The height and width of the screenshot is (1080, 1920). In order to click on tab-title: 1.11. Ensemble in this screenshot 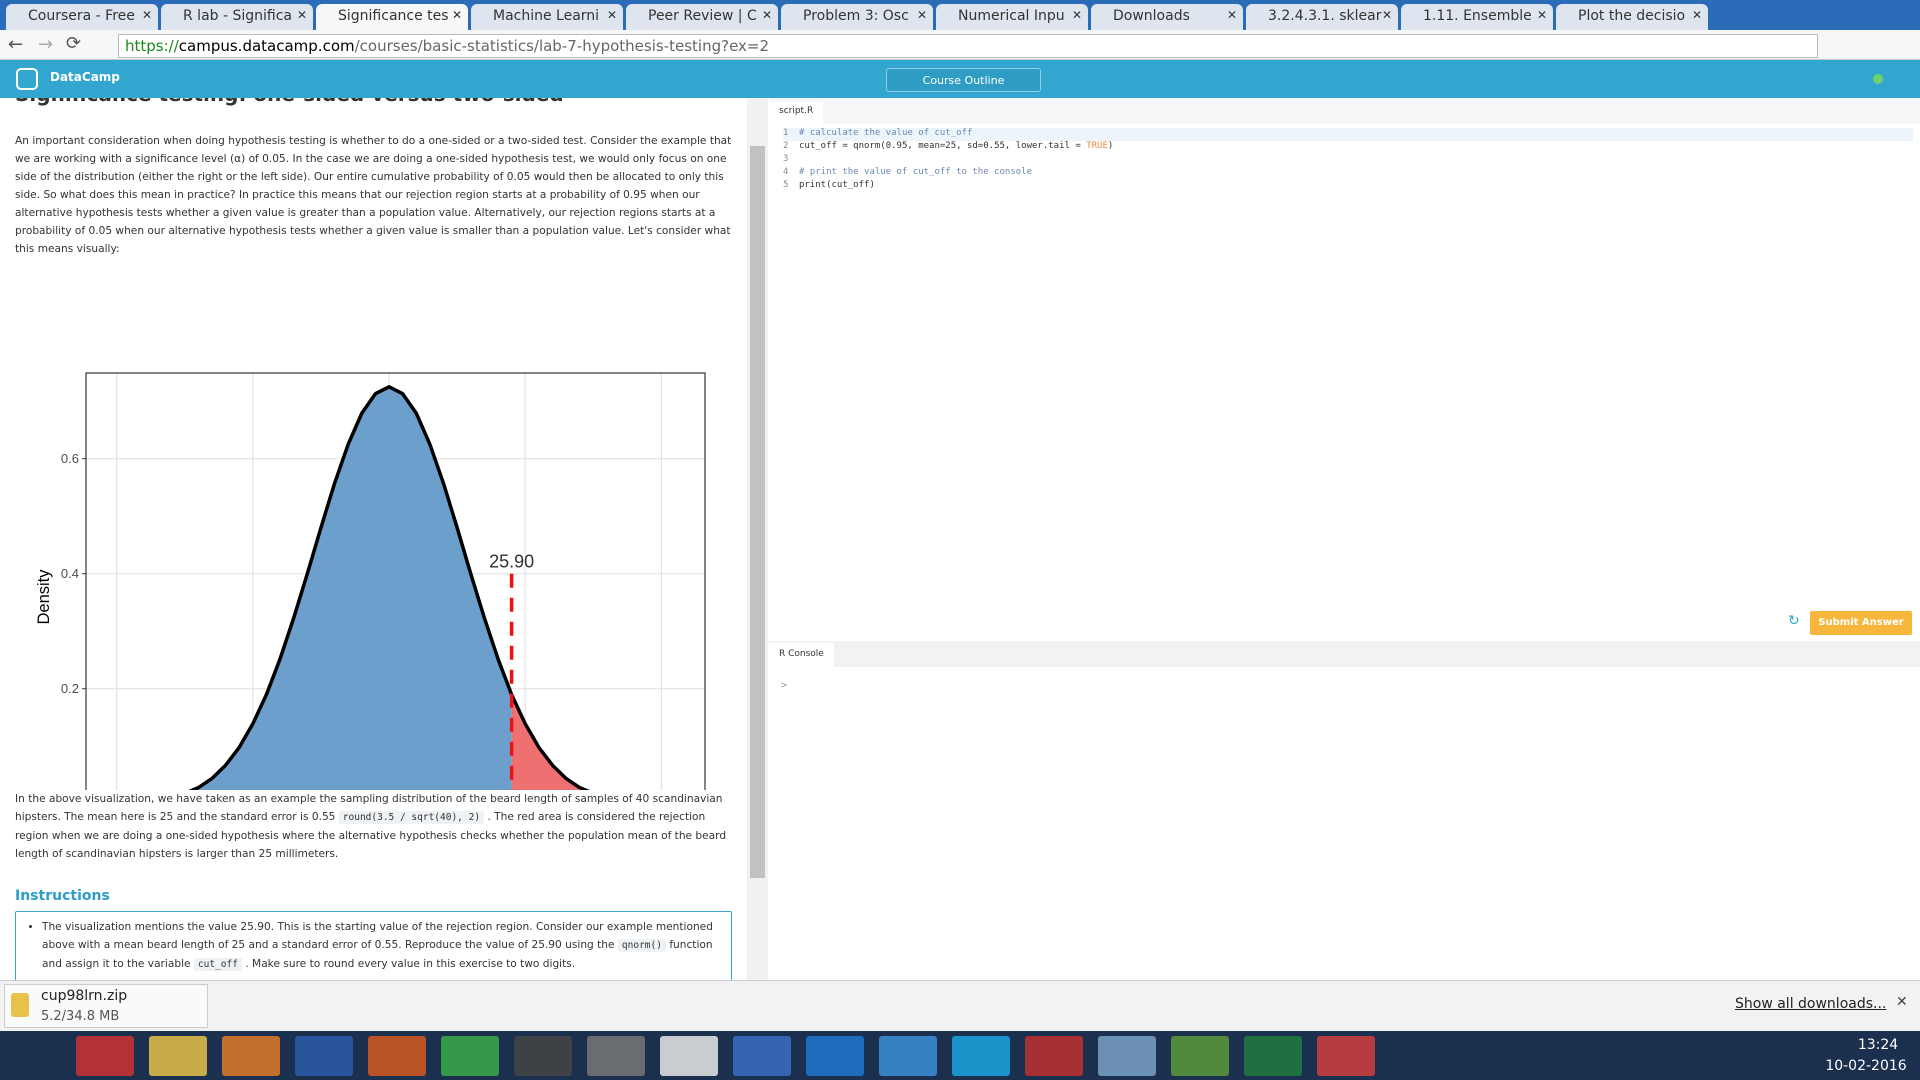, I will do `click(1477, 16)`.